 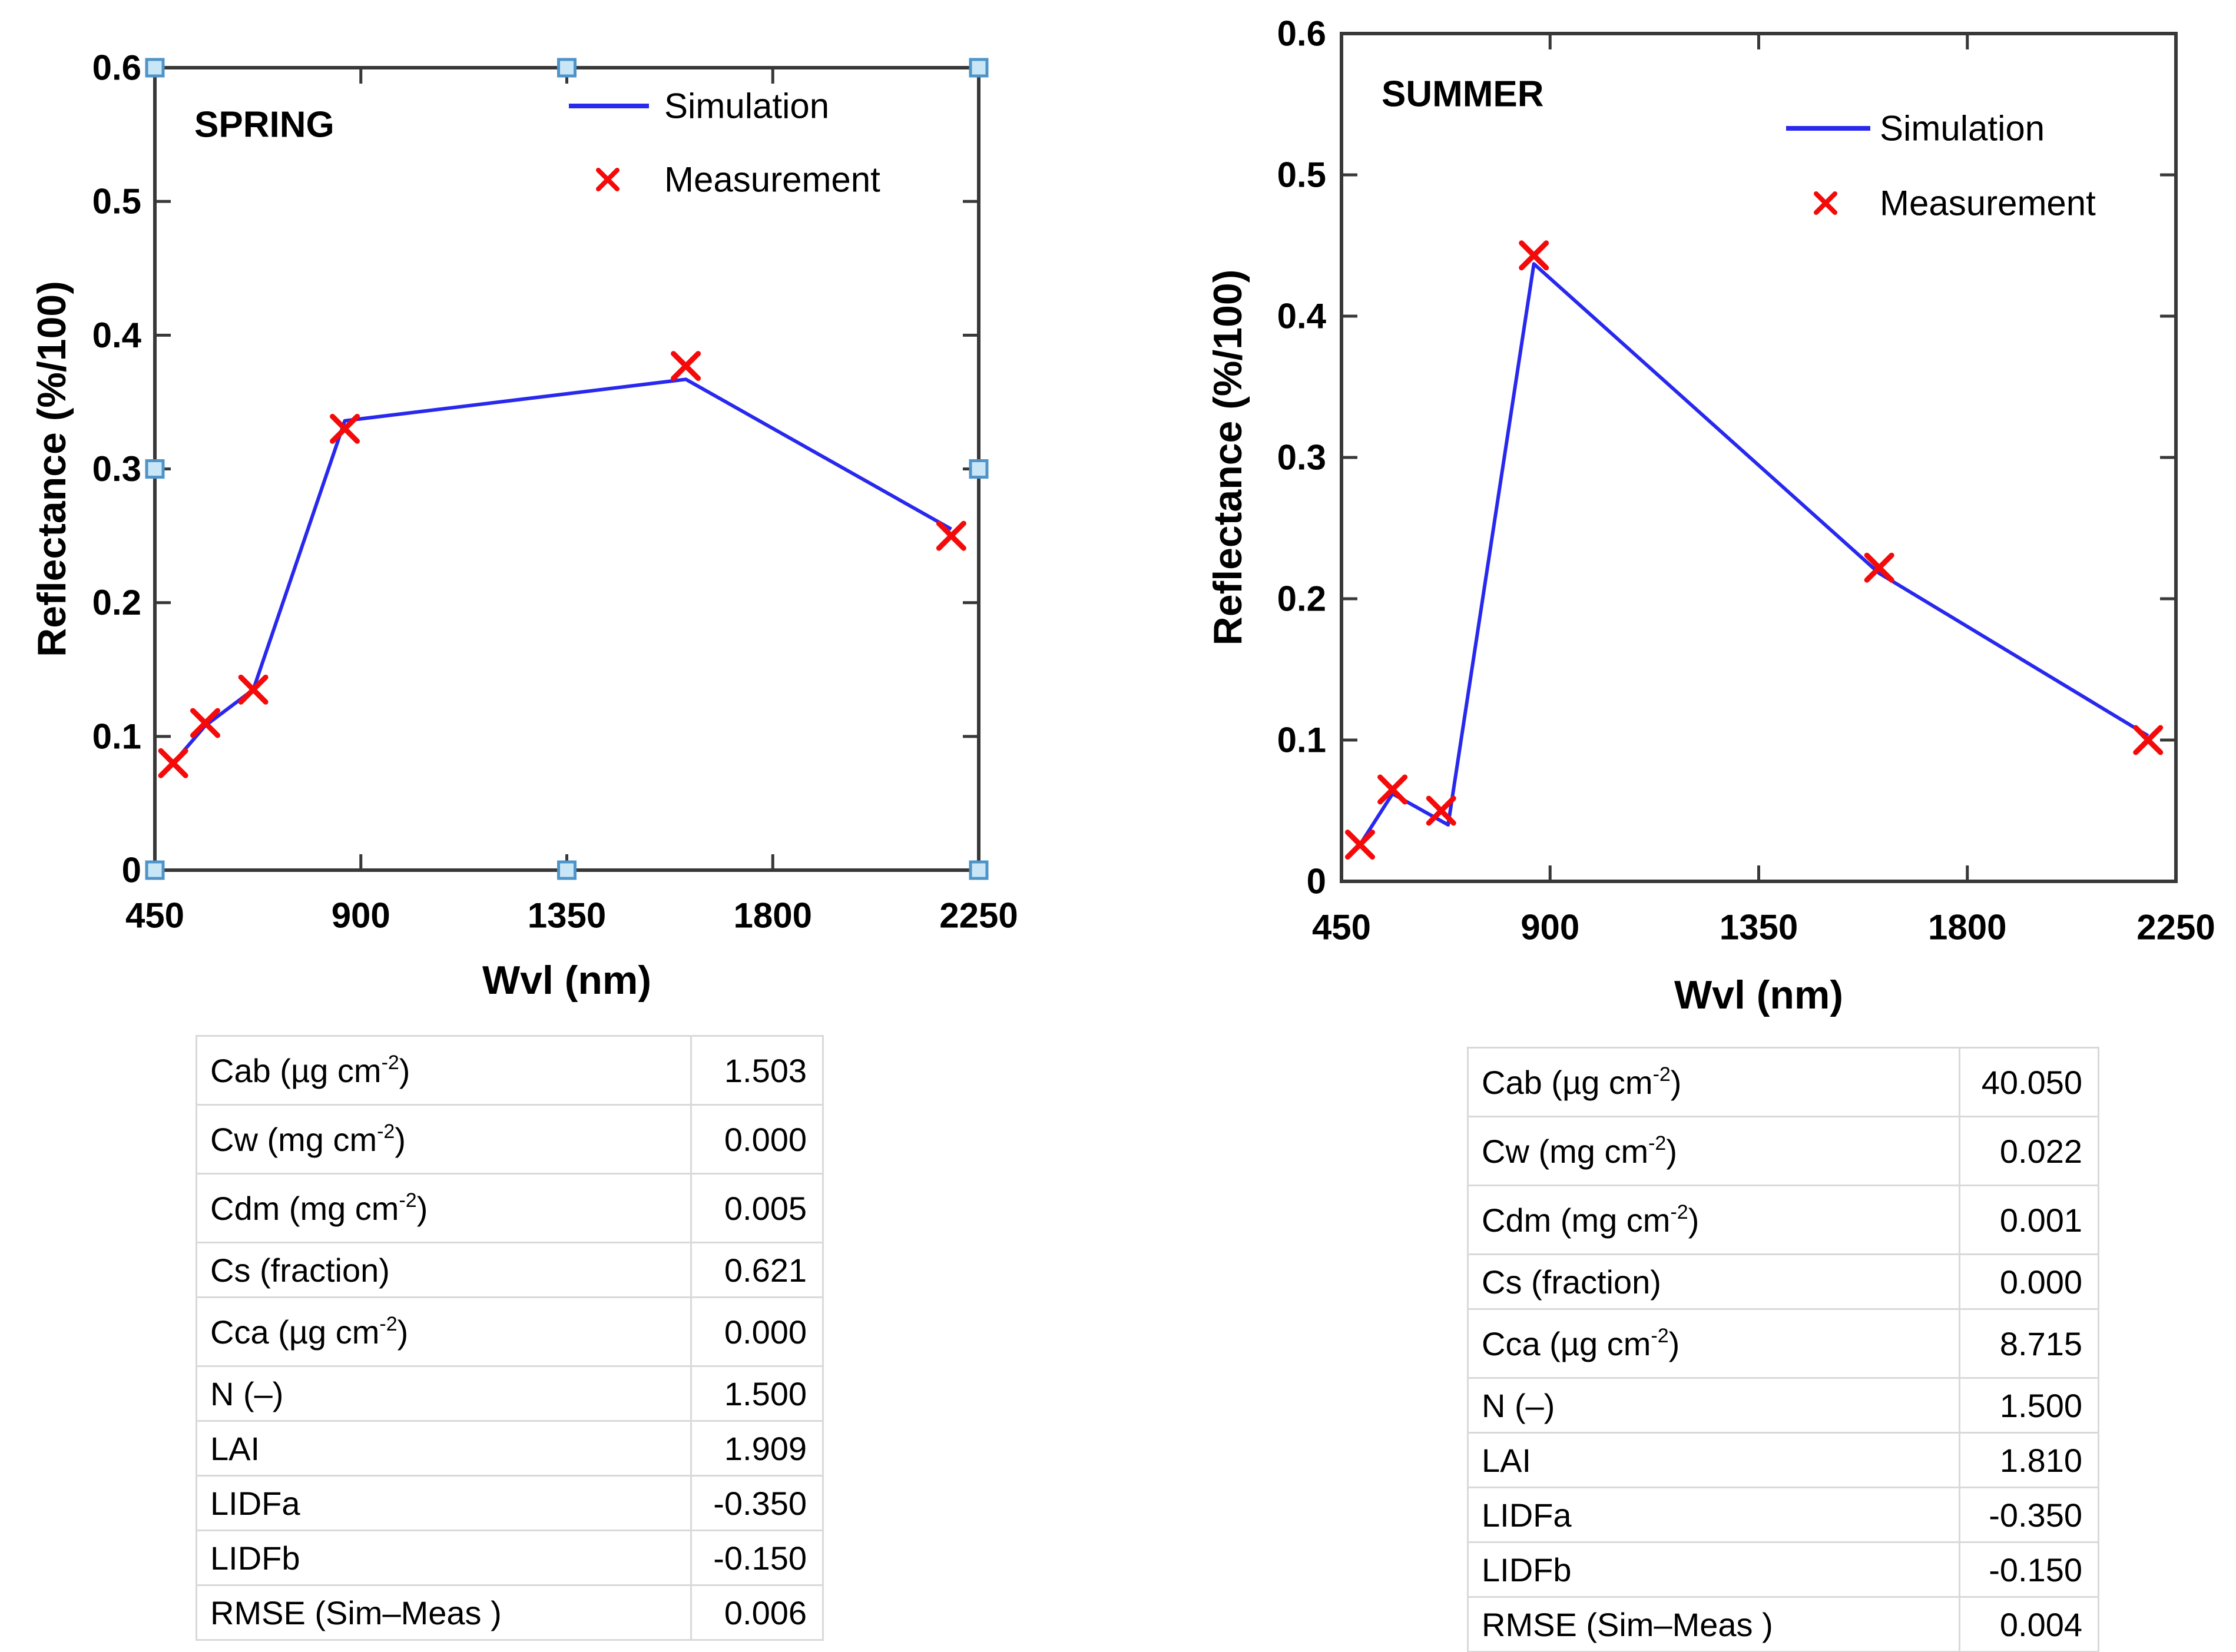 What do you see at coordinates (264, 125) in the screenshot?
I see `chart-title: SPRING` at bounding box center [264, 125].